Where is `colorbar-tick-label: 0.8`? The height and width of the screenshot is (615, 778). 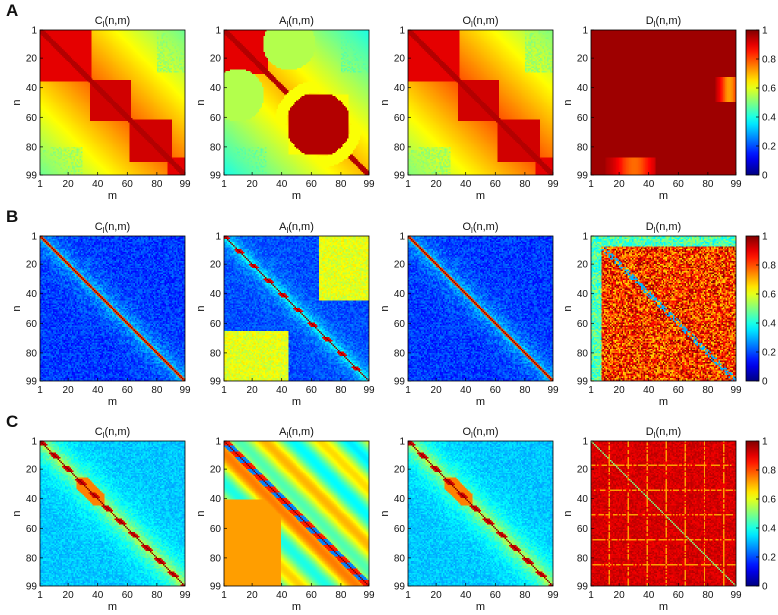 colorbar-tick-label: 0.8 is located at coordinates (769, 471).